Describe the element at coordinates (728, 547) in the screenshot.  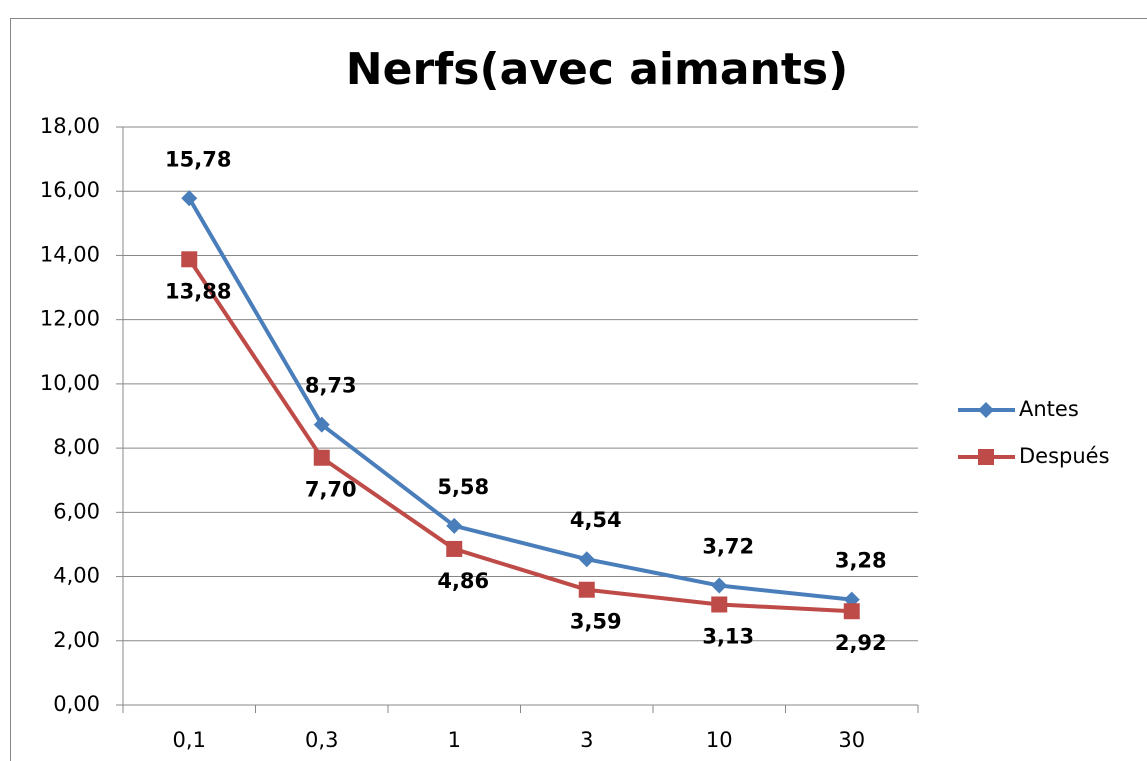
I see `data-label: 3,72` at that location.